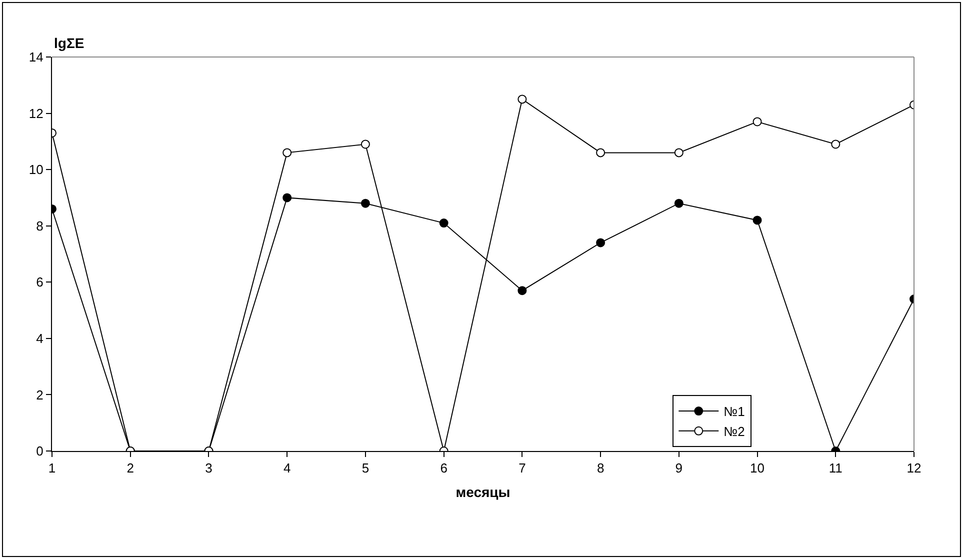  I want to click on x-tick-label: 1, so click(52, 468).